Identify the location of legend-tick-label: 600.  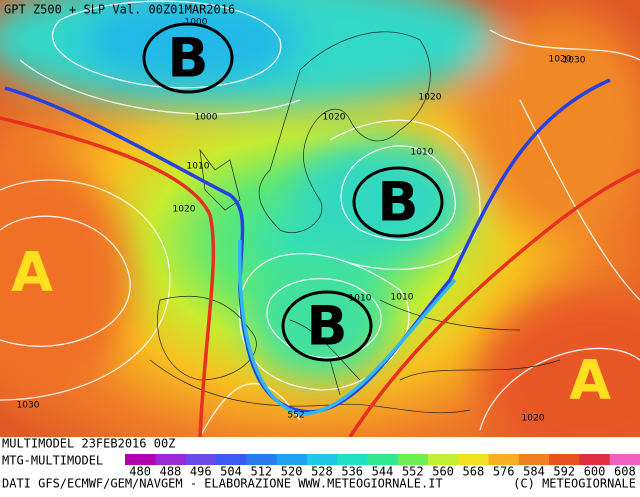
(595, 472).